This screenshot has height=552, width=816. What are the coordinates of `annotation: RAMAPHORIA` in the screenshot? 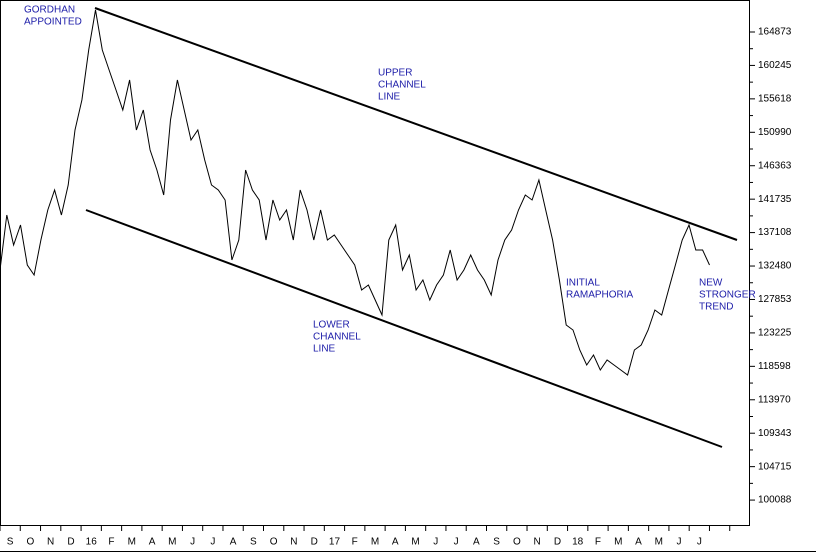 It's located at (600, 295).